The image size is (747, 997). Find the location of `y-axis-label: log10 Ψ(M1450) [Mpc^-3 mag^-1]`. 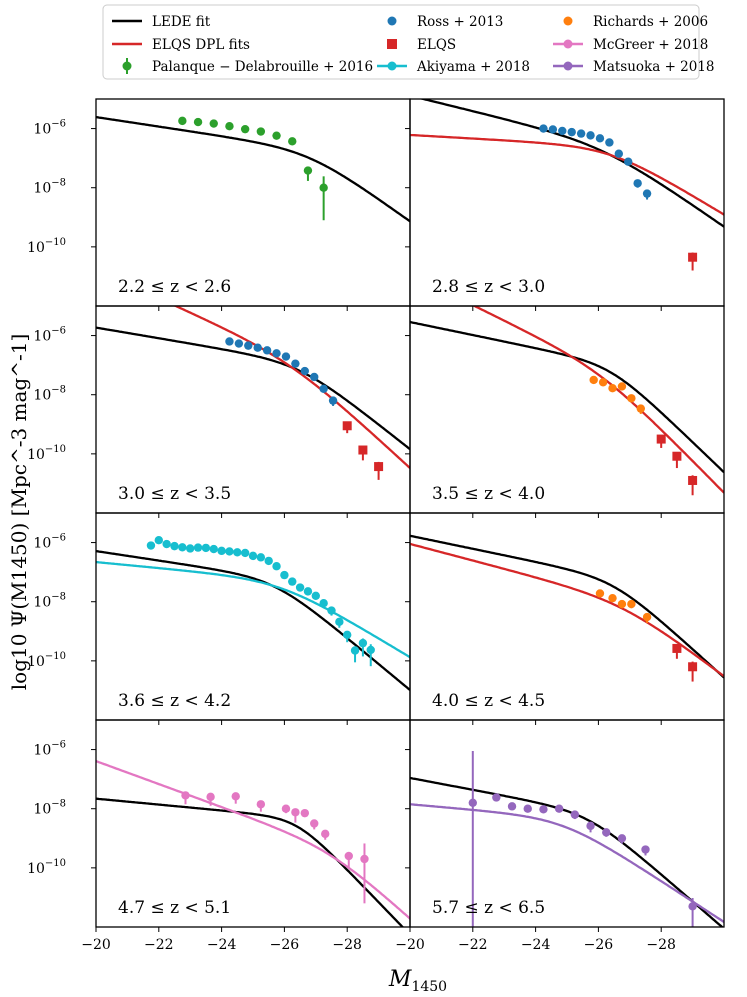

y-axis-label: log10 Ψ(M1450) [Mpc^-3 mag^-1] is located at coordinates (19, 512).